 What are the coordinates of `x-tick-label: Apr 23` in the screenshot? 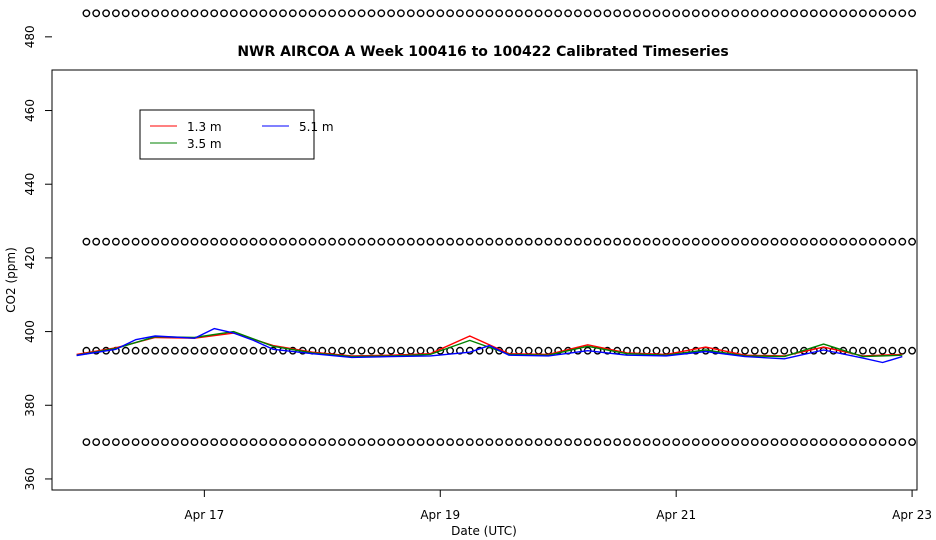 It's located at (912, 515).